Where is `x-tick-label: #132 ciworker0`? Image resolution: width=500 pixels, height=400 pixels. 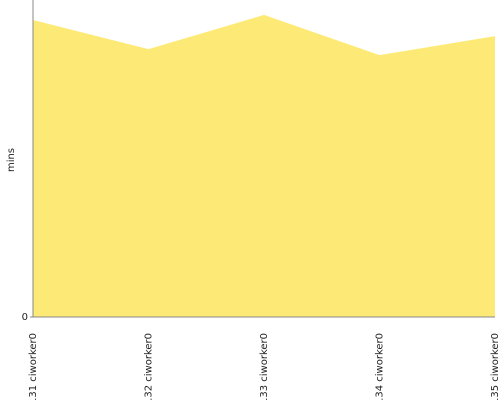
x-tick-label: #132 ciworker0 is located at coordinates (149, 366).